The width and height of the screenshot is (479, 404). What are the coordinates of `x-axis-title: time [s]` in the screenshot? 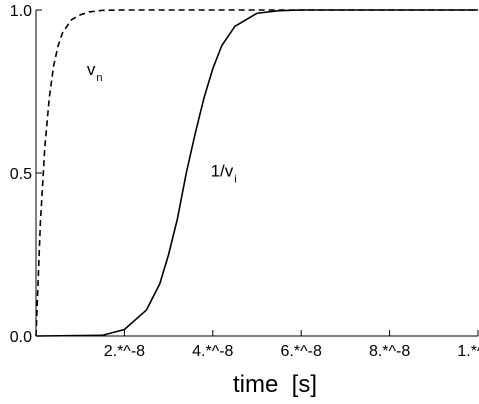 It's located at (275, 384).